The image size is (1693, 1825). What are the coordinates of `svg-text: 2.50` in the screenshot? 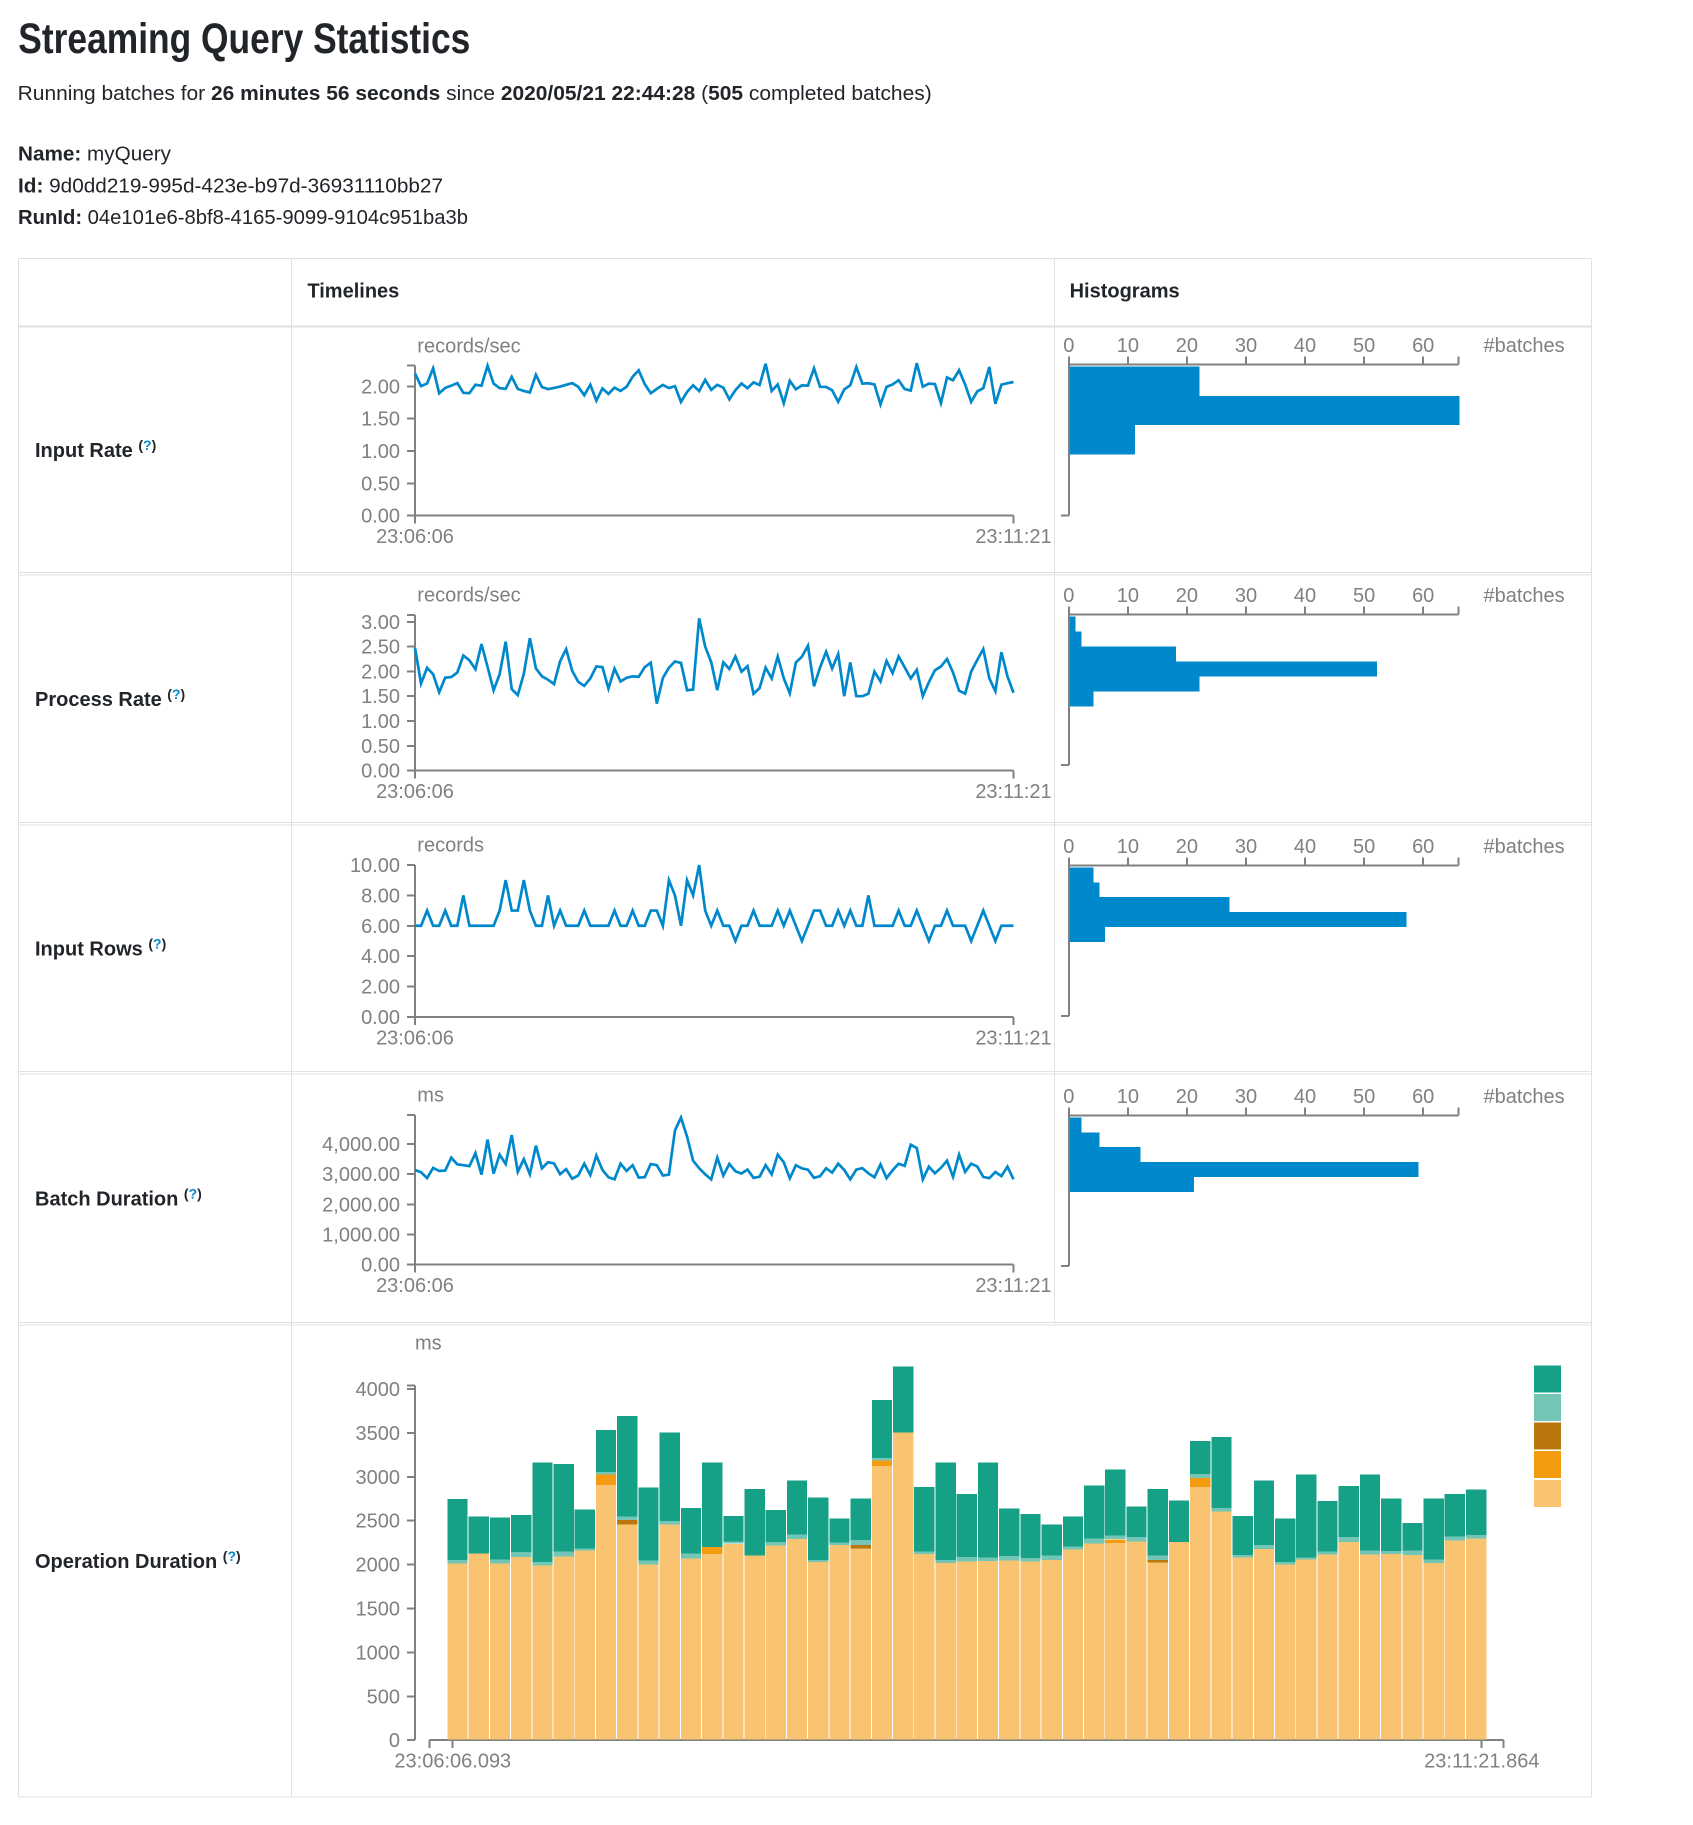 It's located at (380, 648).